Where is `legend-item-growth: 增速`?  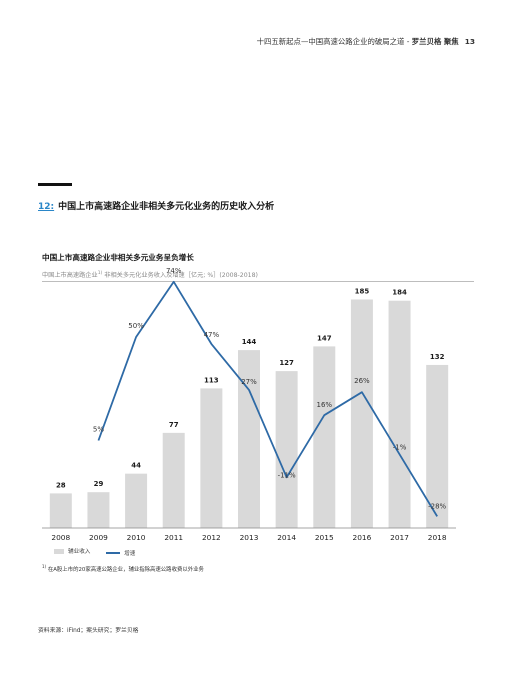 legend-item-growth: 增速 is located at coordinates (120, 553).